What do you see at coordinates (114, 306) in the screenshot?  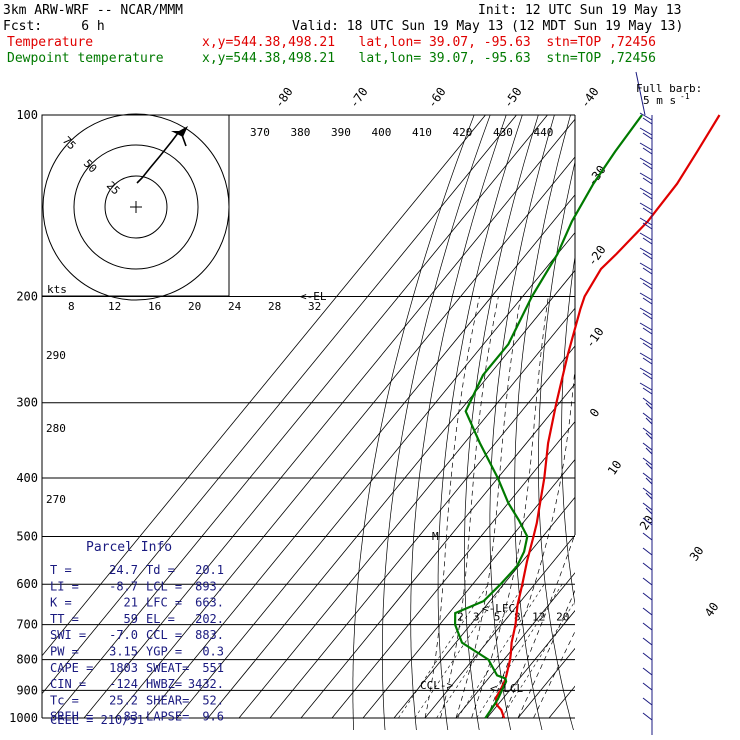 I see `hodograph-tick-label: 12` at bounding box center [114, 306].